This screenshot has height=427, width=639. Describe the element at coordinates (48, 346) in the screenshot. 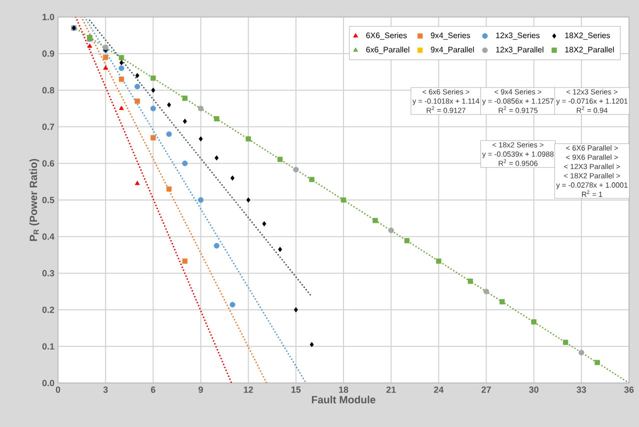

I see `y-tick-label: 0.1` at that location.